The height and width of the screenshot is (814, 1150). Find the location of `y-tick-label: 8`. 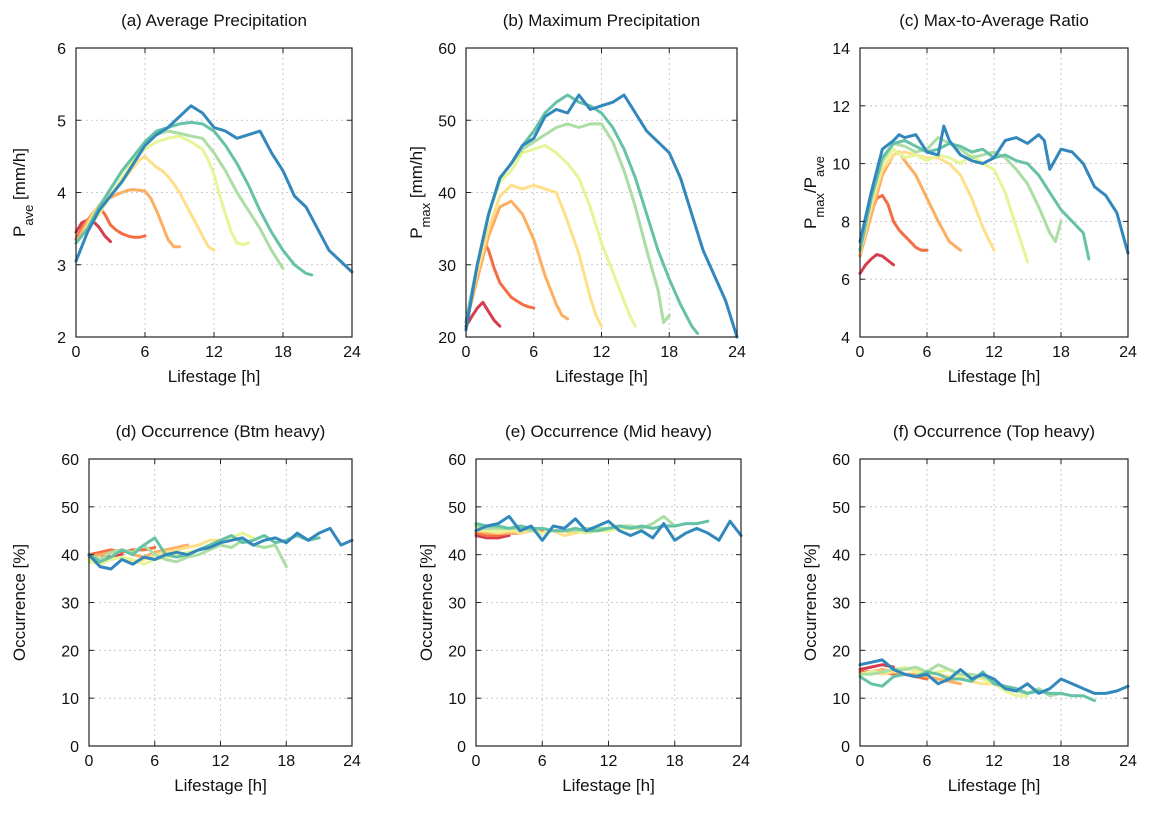

y-tick-label: 8 is located at coordinates (845, 222).